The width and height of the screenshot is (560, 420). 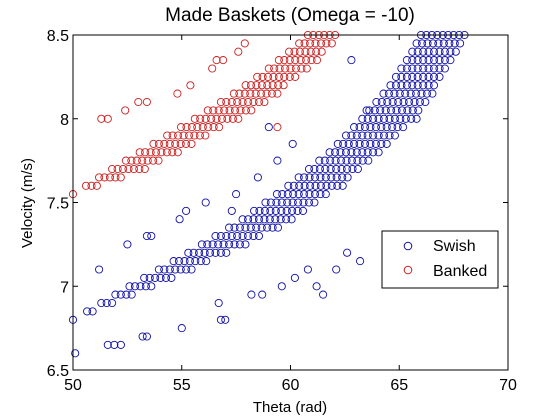 What do you see at coordinates (58, 204) in the screenshot?
I see `y-tick-label: 7.5` at bounding box center [58, 204].